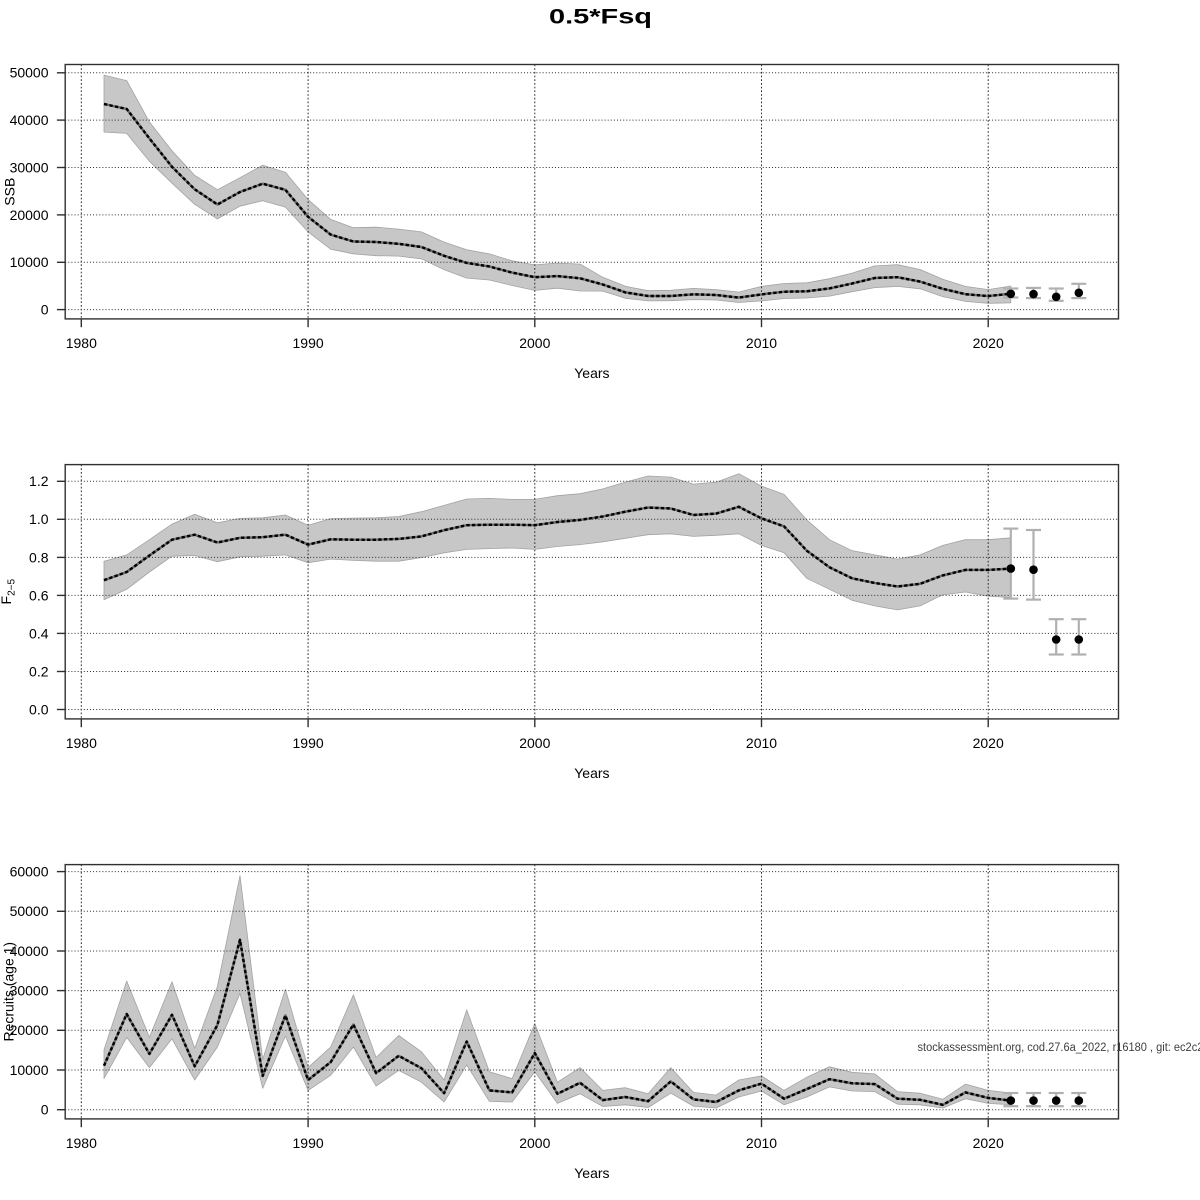 The width and height of the screenshot is (1200, 1200). Describe the element at coordinates (9, 992) in the screenshot. I see `svg-text: Recruits (age 1)` at that location.